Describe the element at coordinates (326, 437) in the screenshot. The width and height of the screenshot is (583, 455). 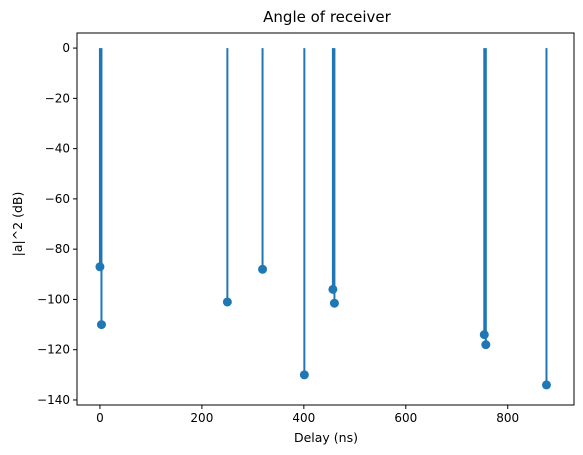
I see `x-axis-label: Delay (ns)` at that location.